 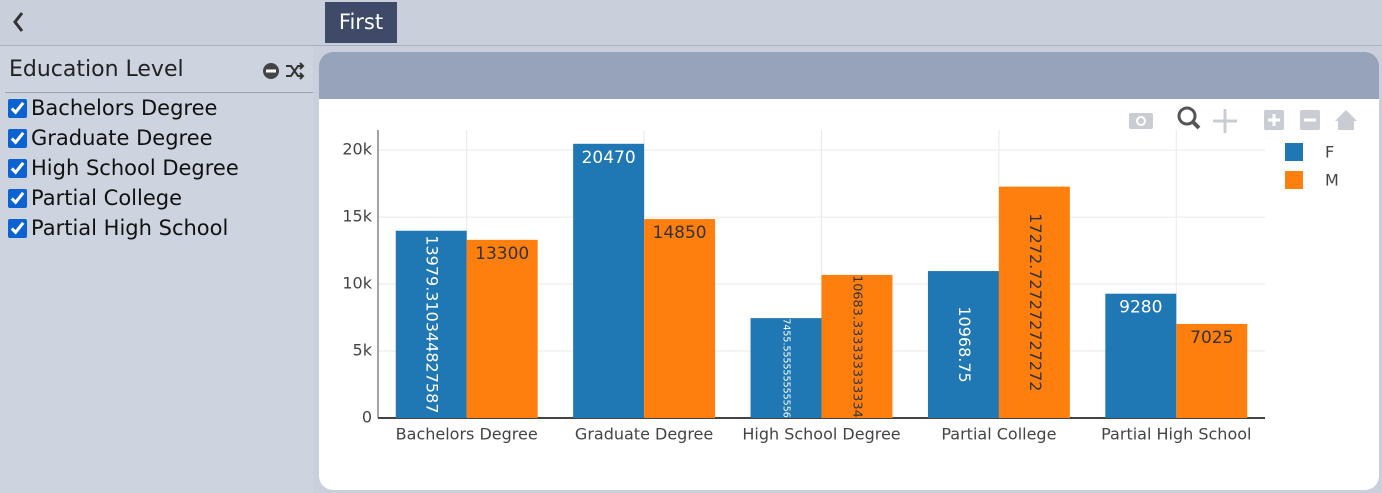 What do you see at coordinates (124, 108) in the screenshot?
I see `option-label: Bachelors Degree` at bounding box center [124, 108].